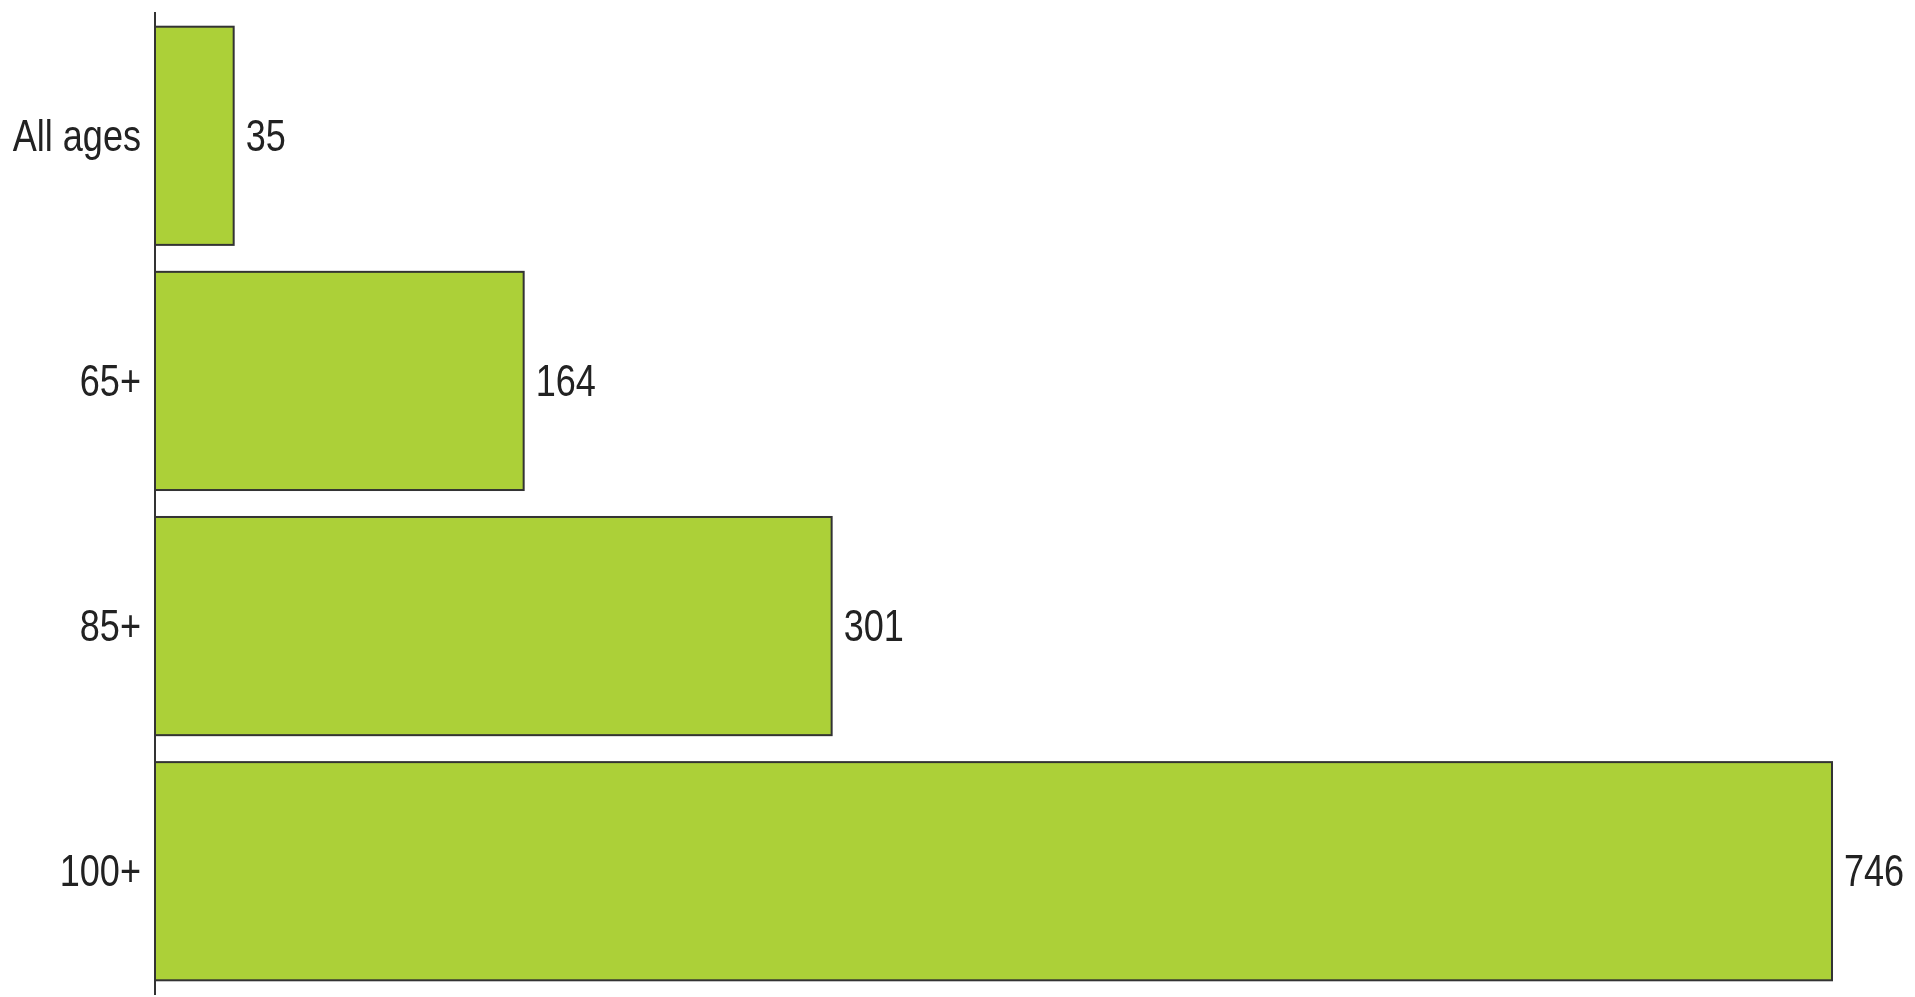  What do you see at coordinates (100, 871) in the screenshot?
I see `y-tick-label: 100+` at bounding box center [100, 871].